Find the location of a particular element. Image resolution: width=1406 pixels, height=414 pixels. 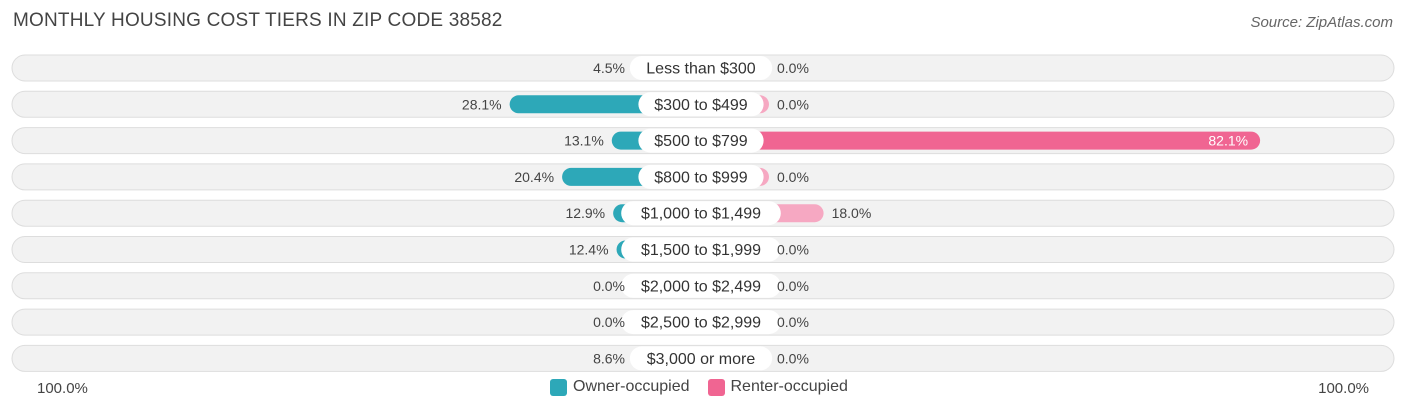

source-label: Source: ZipAtlas.com is located at coordinates (1321, 22).